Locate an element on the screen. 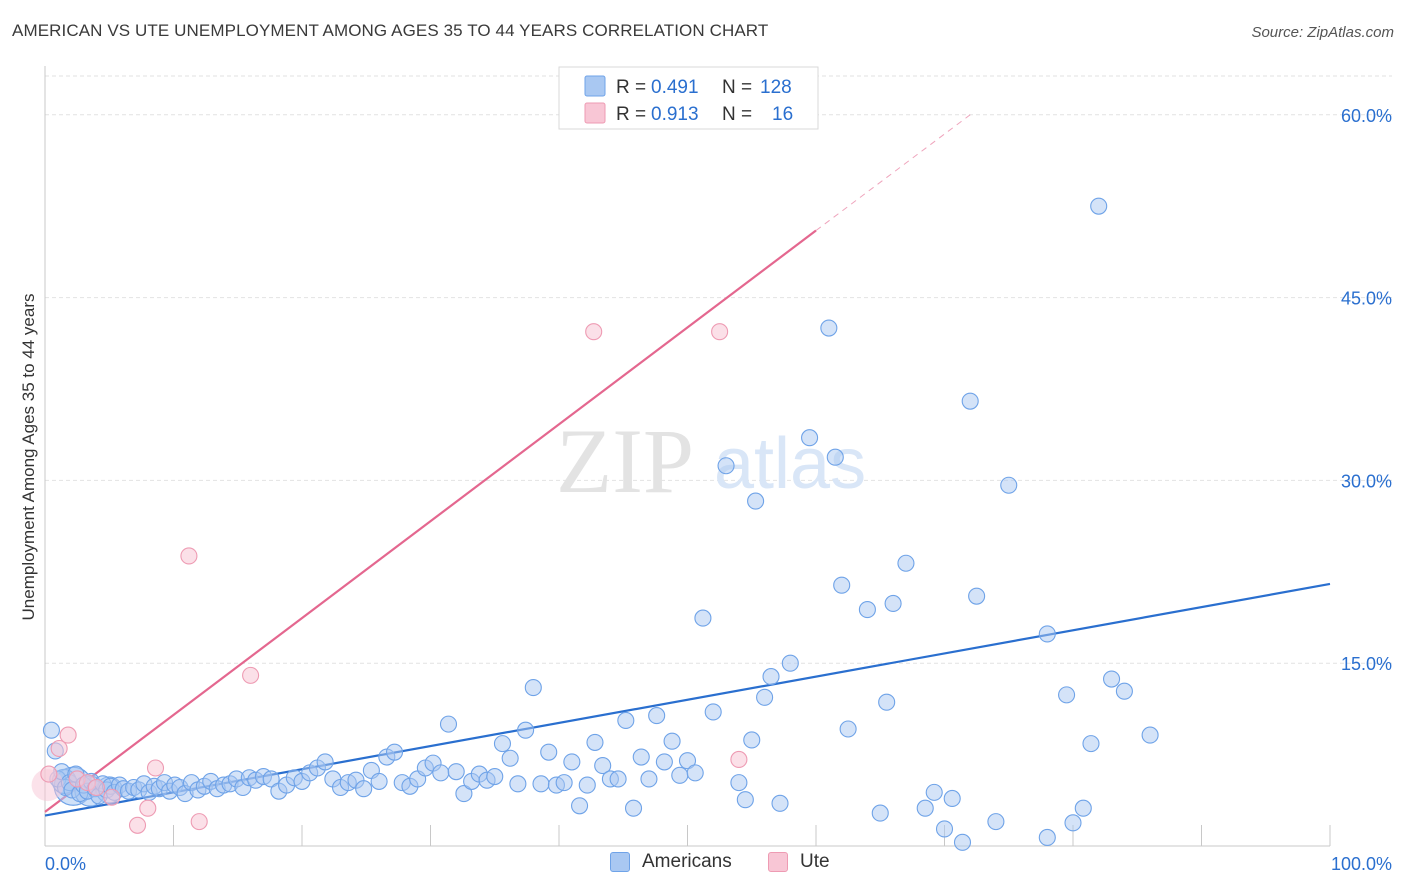 The height and width of the screenshot is (892, 1406). watermark-zip: ZIP is located at coordinates (625, 461).